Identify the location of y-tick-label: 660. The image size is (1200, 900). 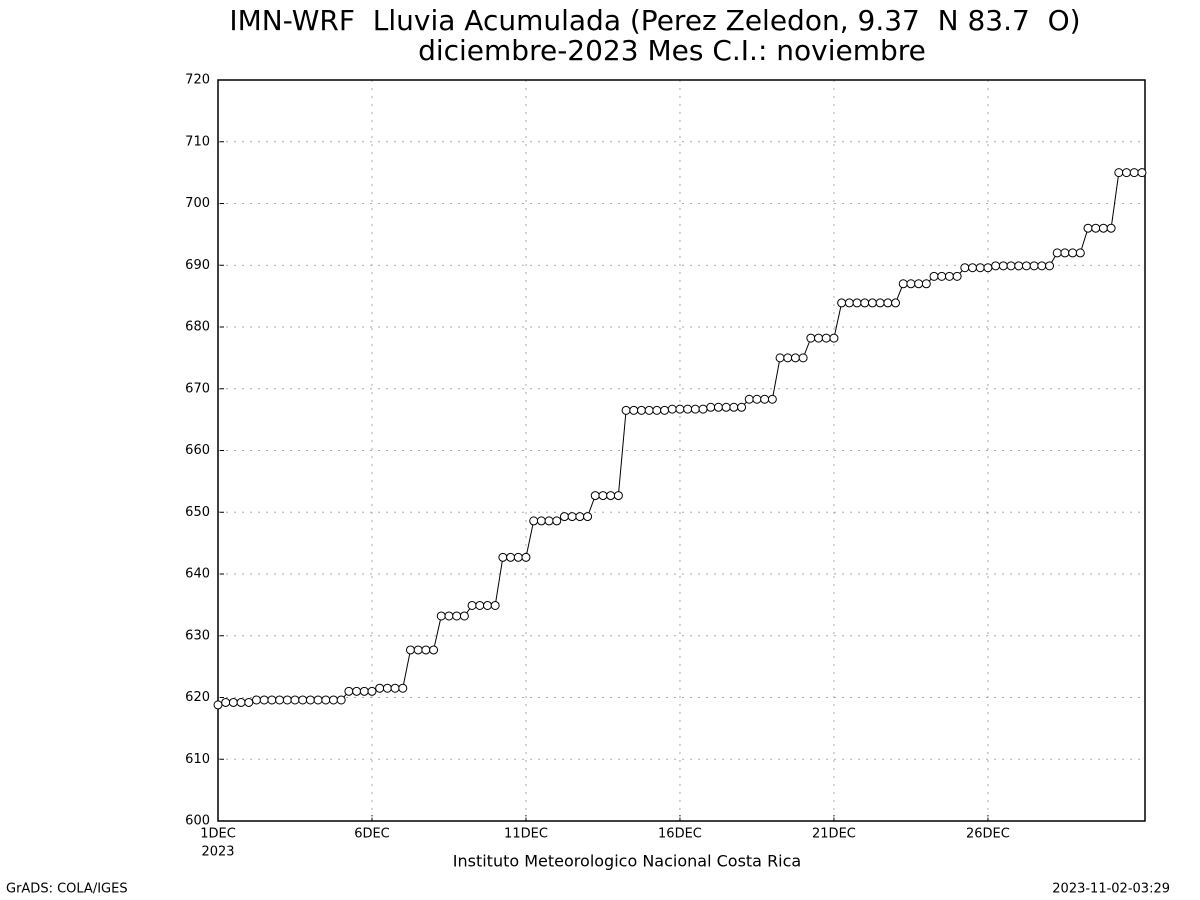
(197, 450).